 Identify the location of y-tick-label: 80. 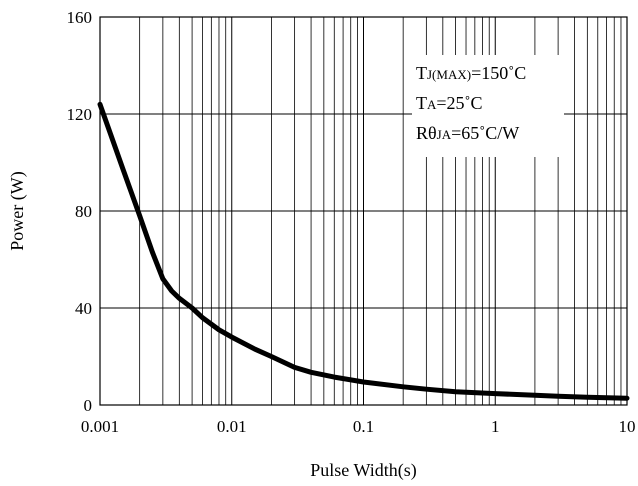
(83, 211).